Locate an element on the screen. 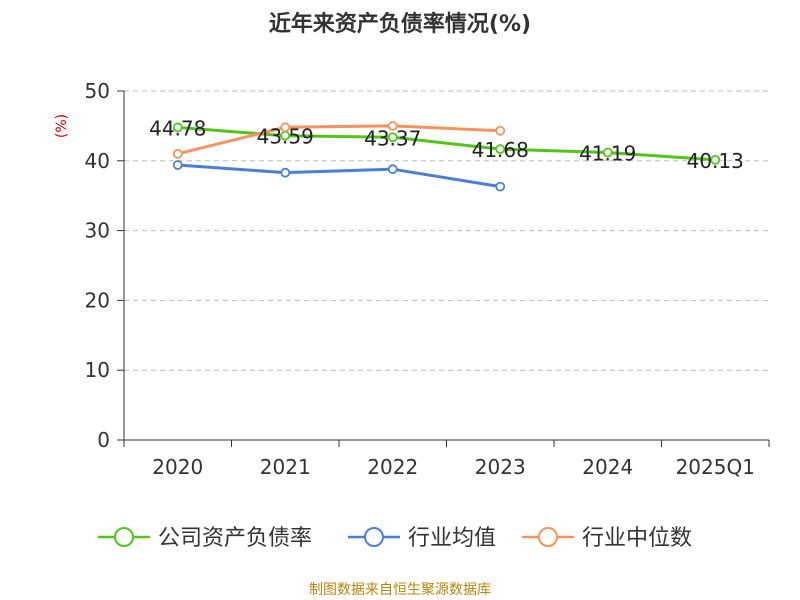 The image size is (800, 600). x-tick-label: 2022 is located at coordinates (392, 467).